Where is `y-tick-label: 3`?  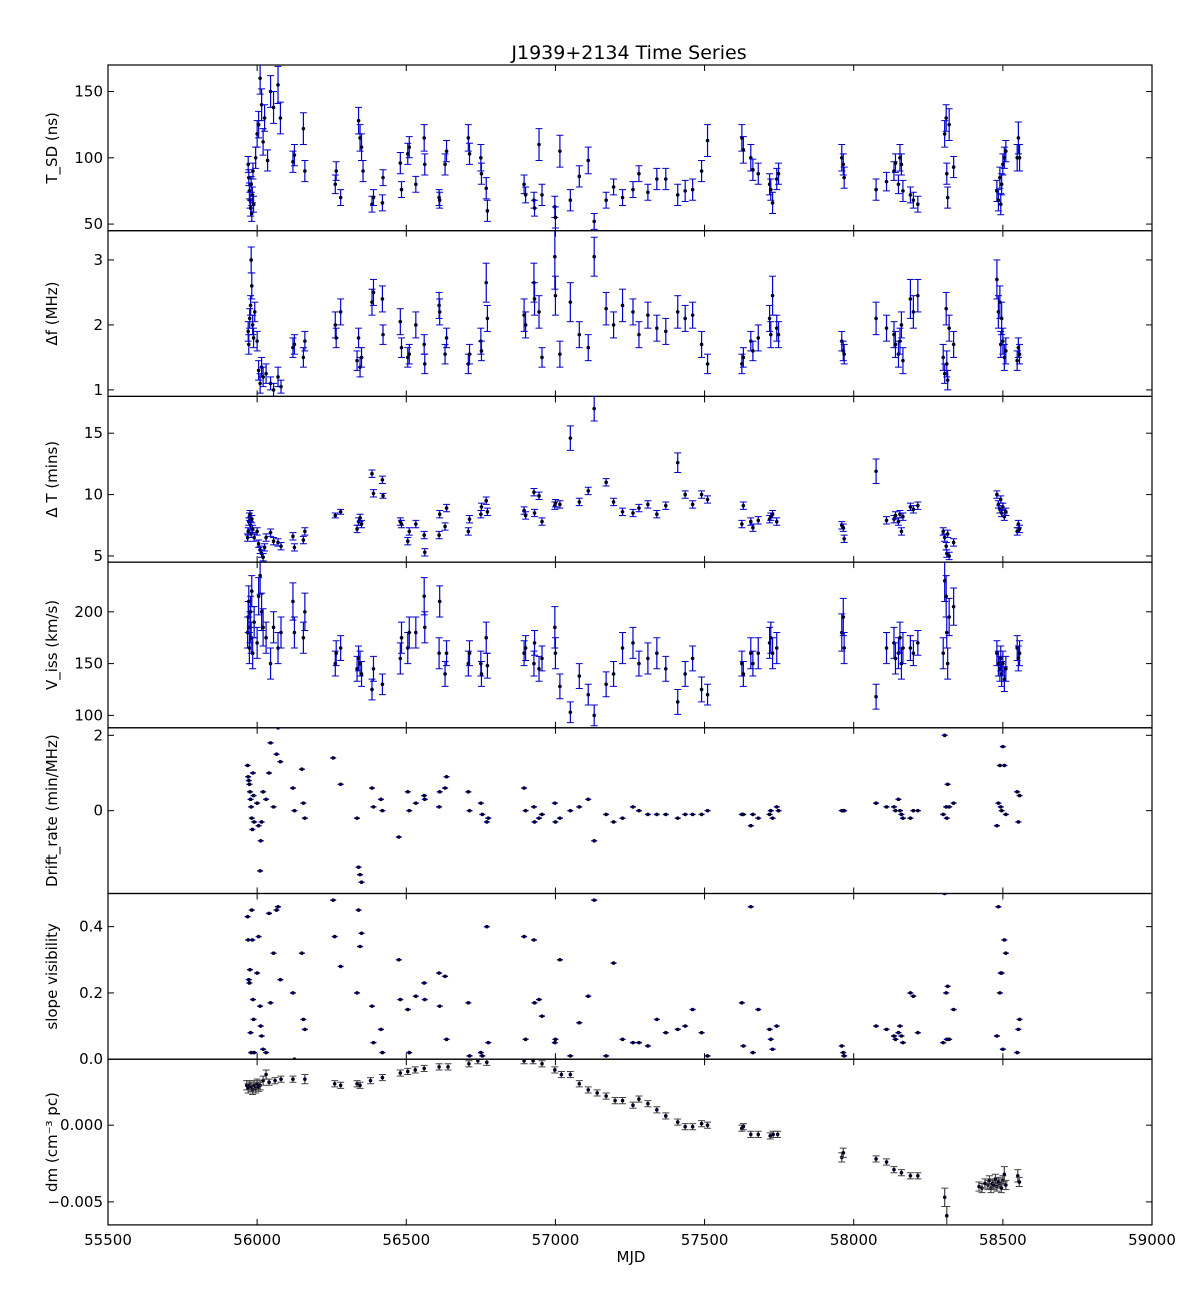 y-tick-label: 3 is located at coordinates (98, 260).